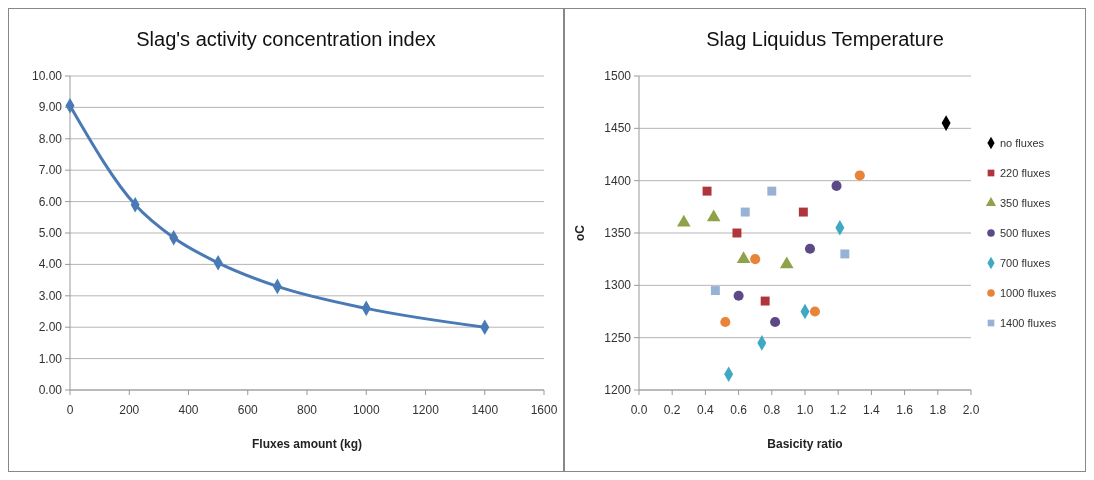 This screenshot has width=1094, height=480. I want to click on x-tick-label: 800, so click(307, 410).